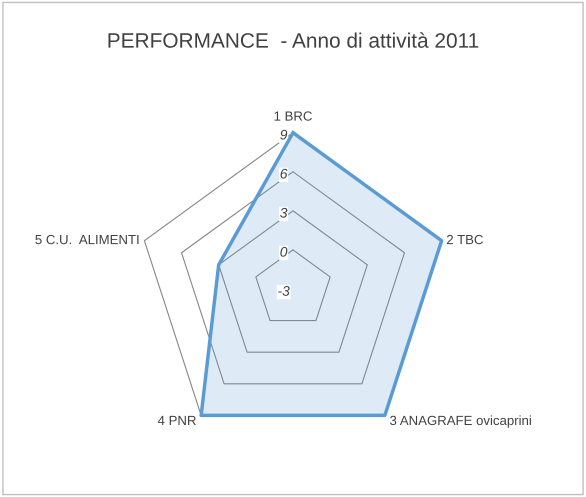 The height and width of the screenshot is (497, 586). Describe the element at coordinates (86, 239) in the screenshot. I see `spoke-label: 5 C.U. ALIMENTI` at that location.